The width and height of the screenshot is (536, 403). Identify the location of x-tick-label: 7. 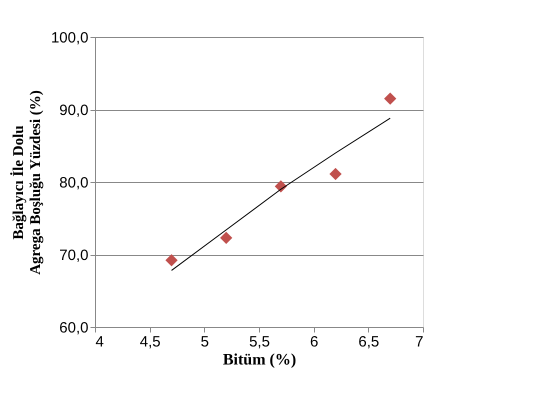
(419, 342).